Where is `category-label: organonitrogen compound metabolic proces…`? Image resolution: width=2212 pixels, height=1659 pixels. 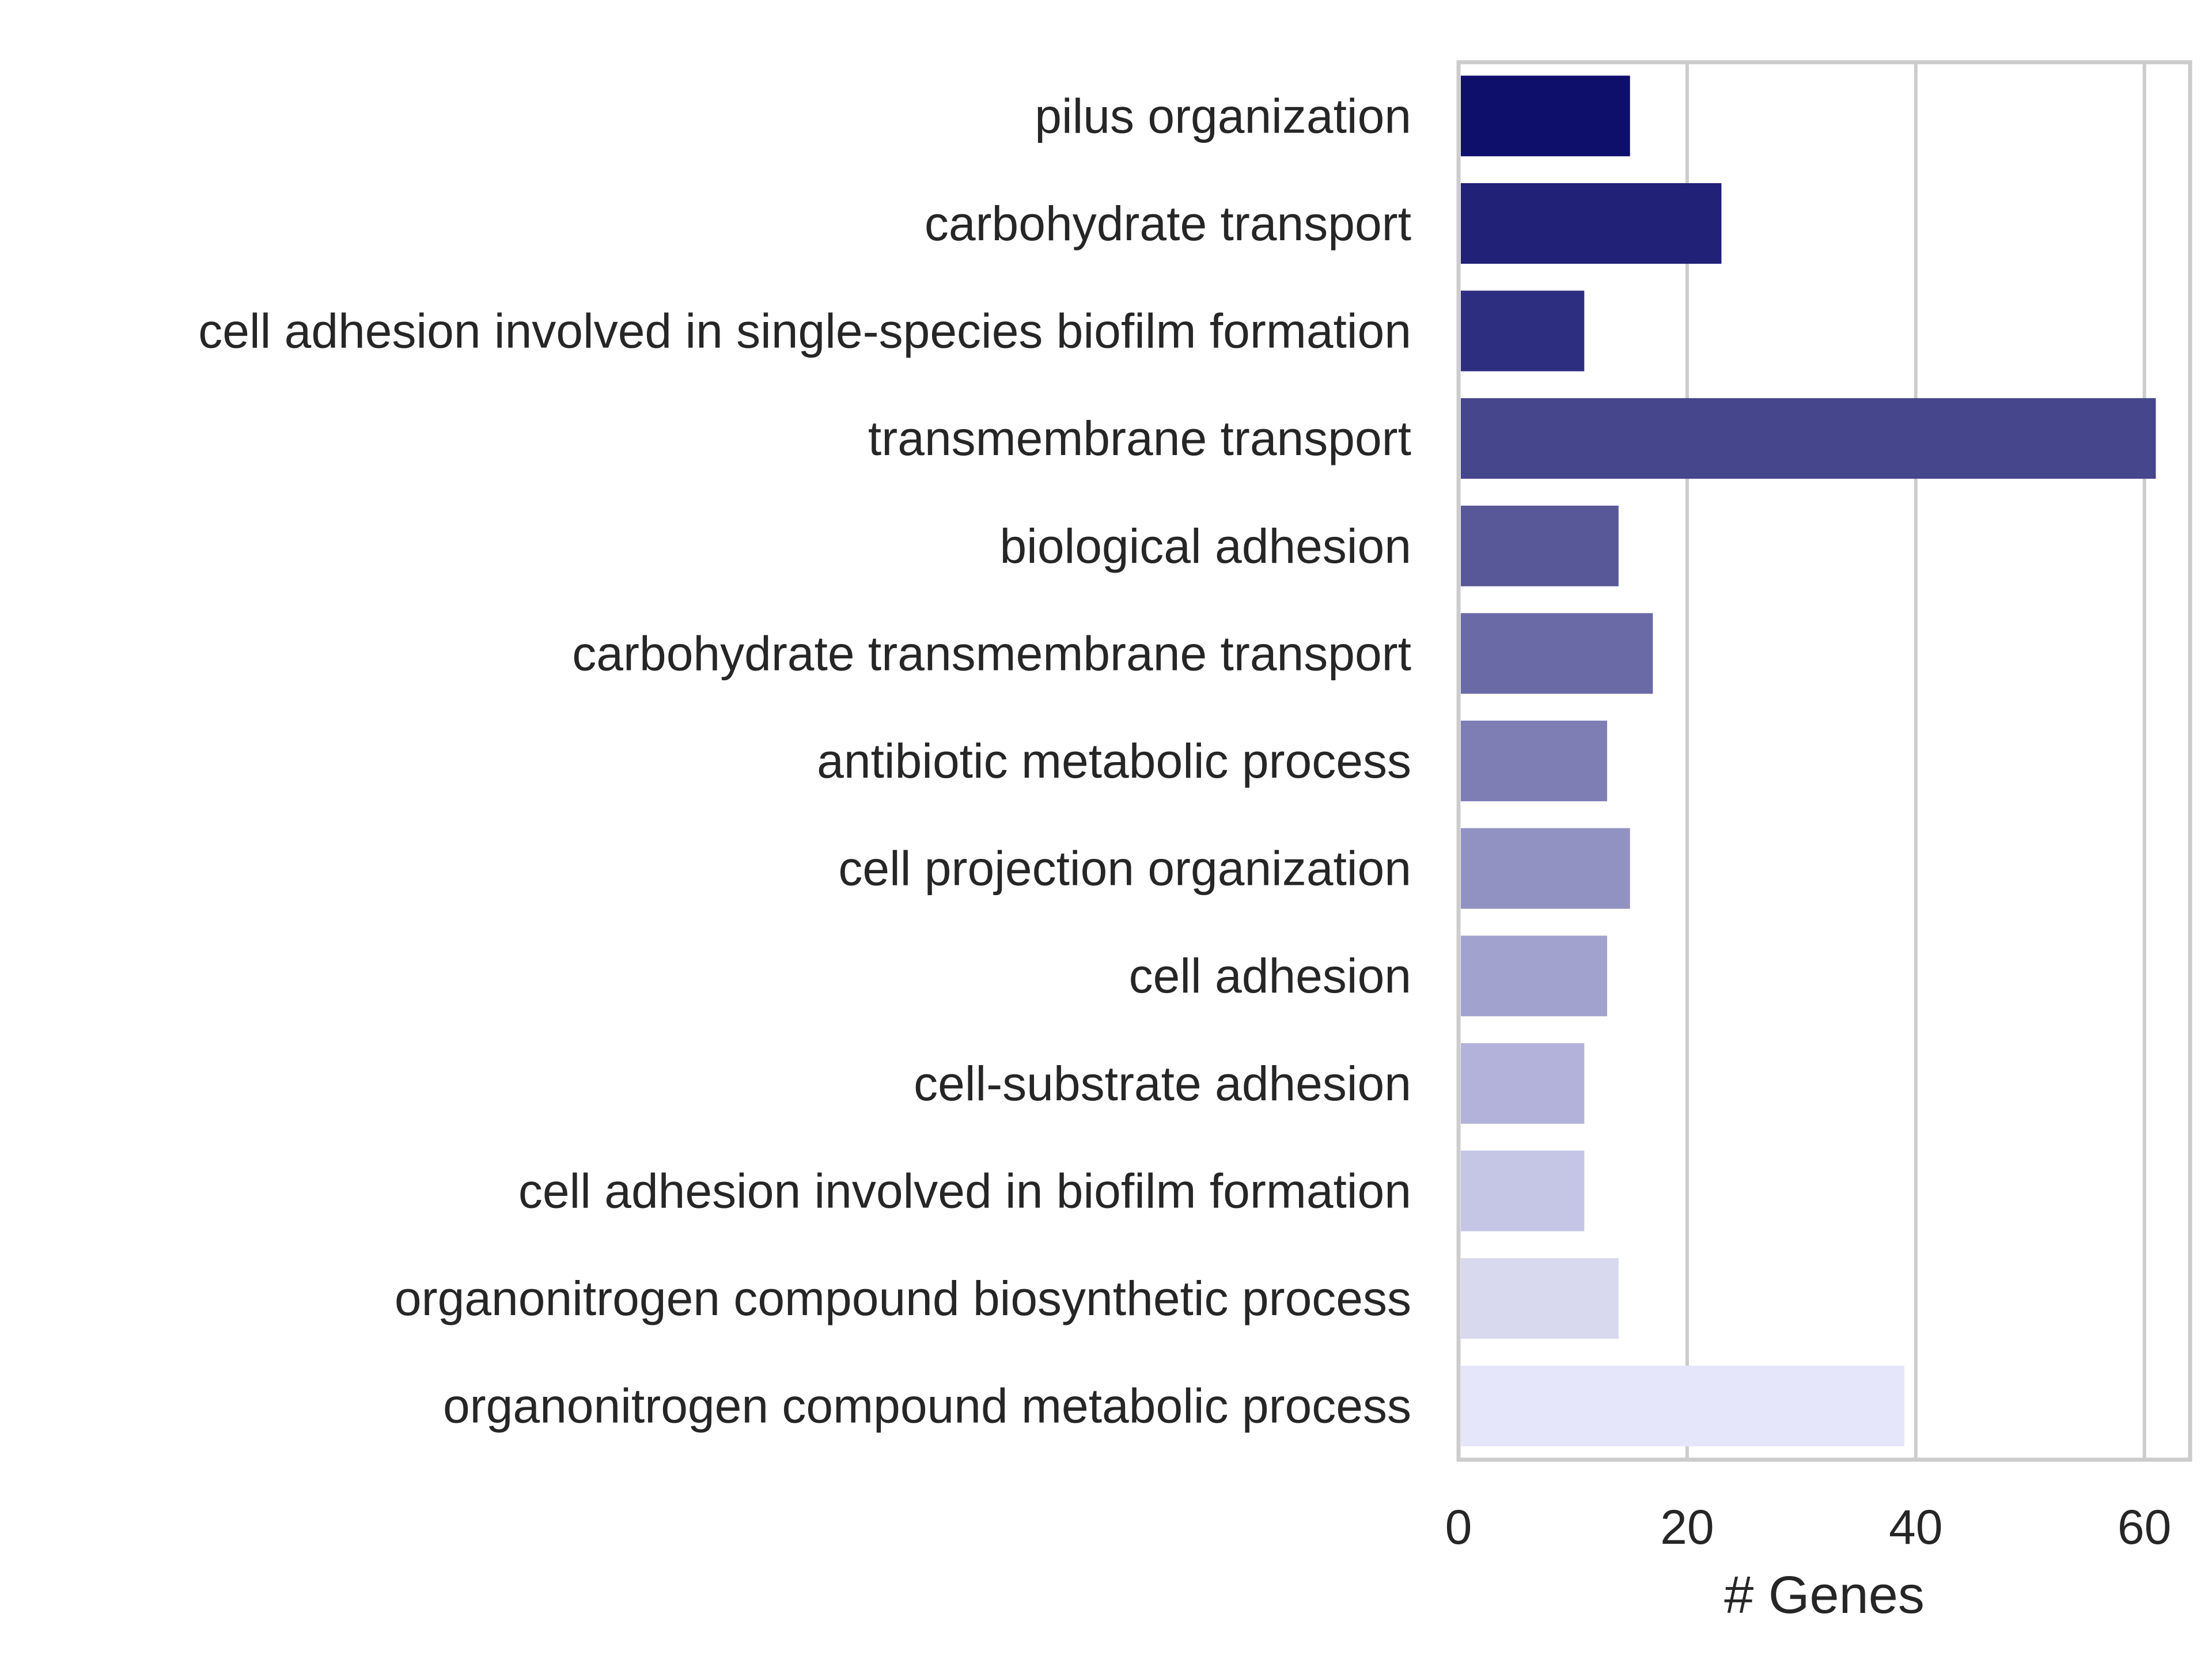 category-label: organonitrogen compound metabolic proces… is located at coordinates (927, 1406).